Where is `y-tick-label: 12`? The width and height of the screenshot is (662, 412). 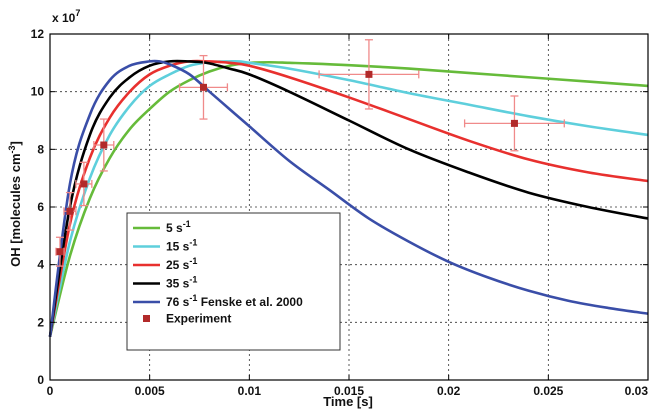
y-tick-label: 12 is located at coordinates (38, 34).